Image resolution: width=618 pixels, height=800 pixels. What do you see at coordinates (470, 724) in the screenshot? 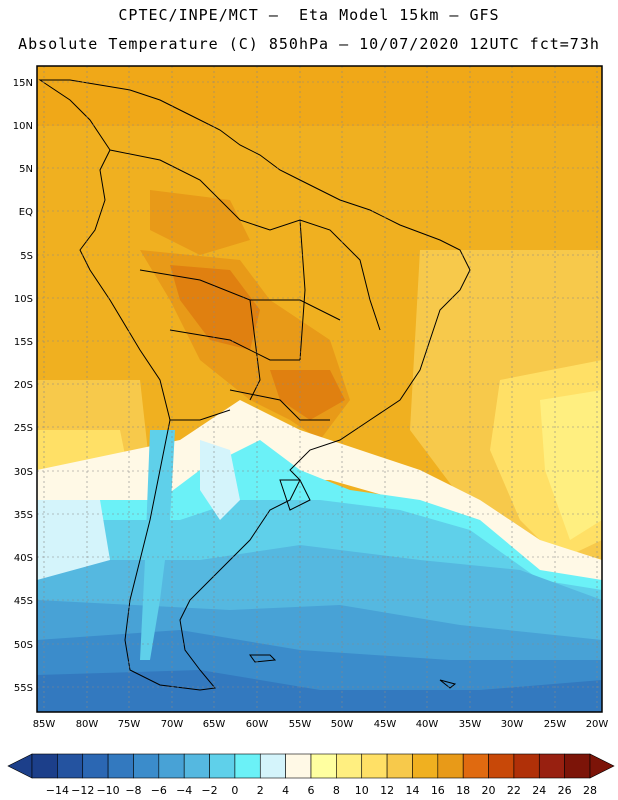
I see `lon-label: 35W` at bounding box center [470, 724].